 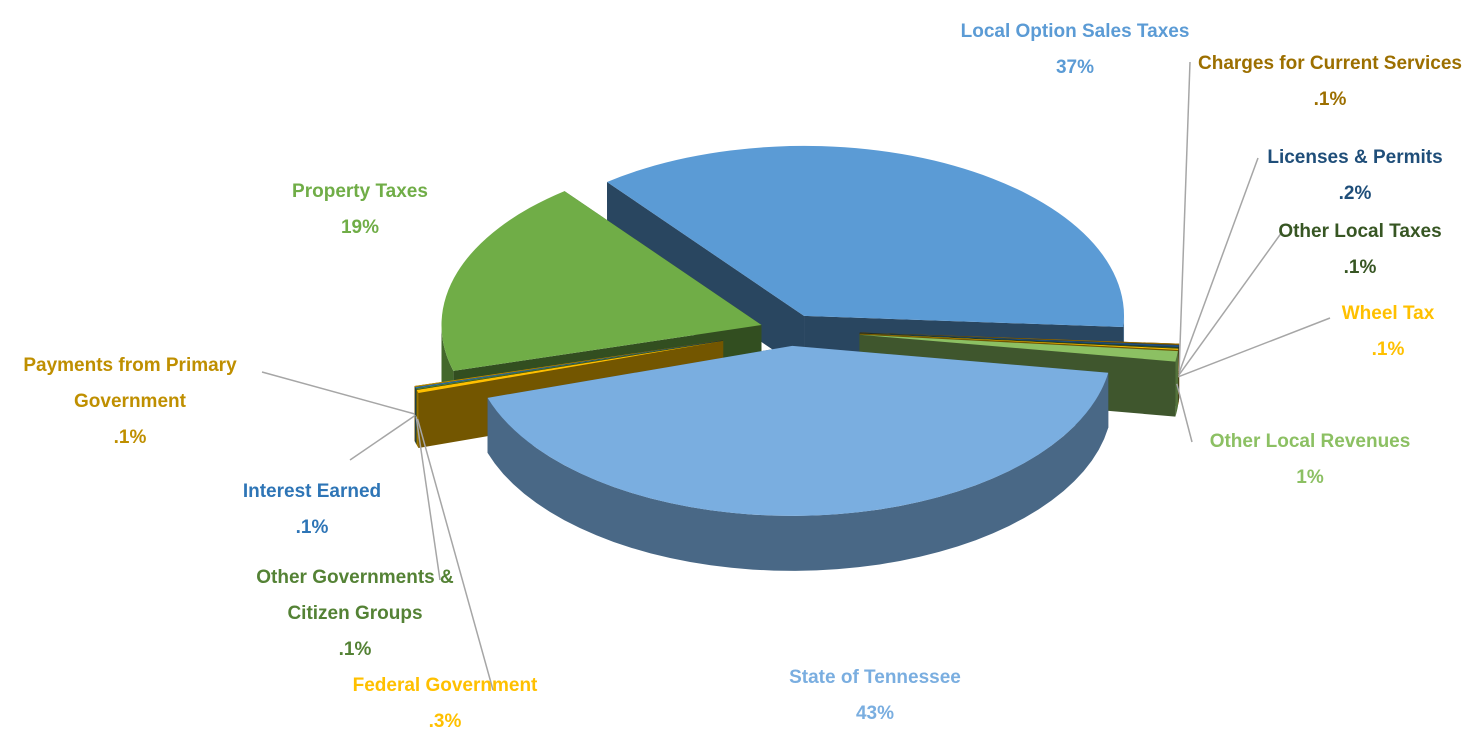 What do you see at coordinates (355, 595) in the screenshot?
I see `series-name: Other Governments & Citizen Groups` at bounding box center [355, 595].